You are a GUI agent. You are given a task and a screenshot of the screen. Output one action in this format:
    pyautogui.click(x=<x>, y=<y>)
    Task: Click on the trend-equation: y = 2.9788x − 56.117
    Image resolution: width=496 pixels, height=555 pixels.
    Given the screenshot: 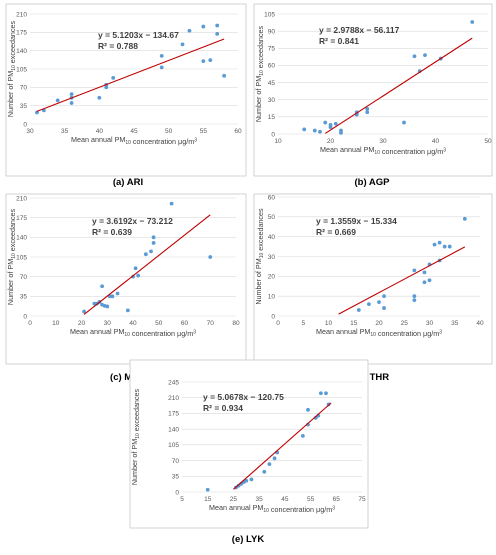 What is the action you would take?
    pyautogui.click(x=359, y=30)
    